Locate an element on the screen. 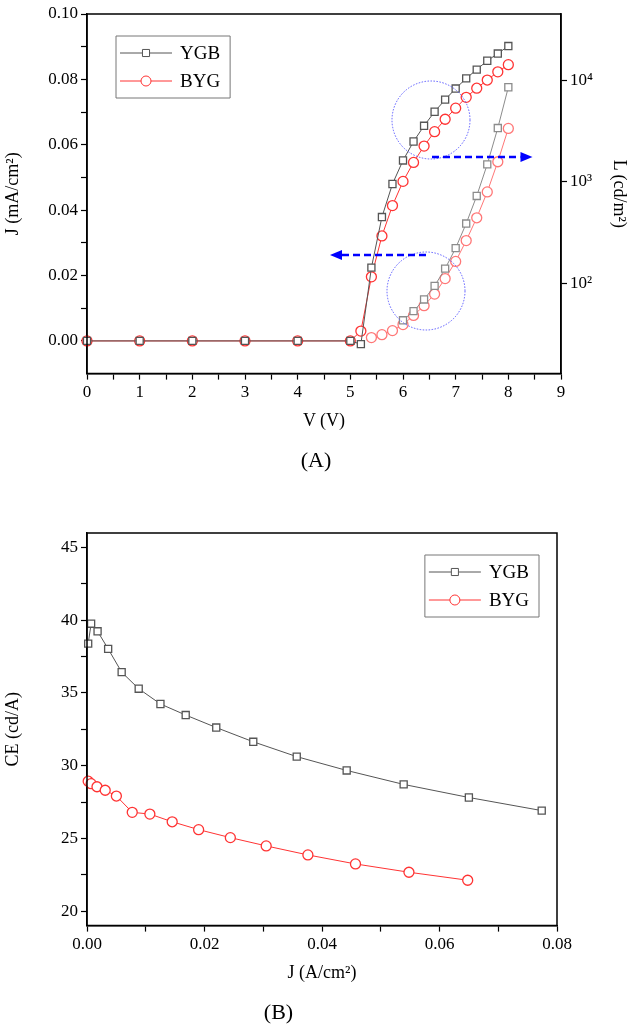 The width and height of the screenshot is (632, 1032). y2-tick-label: 10⁴ is located at coordinates (581, 80).